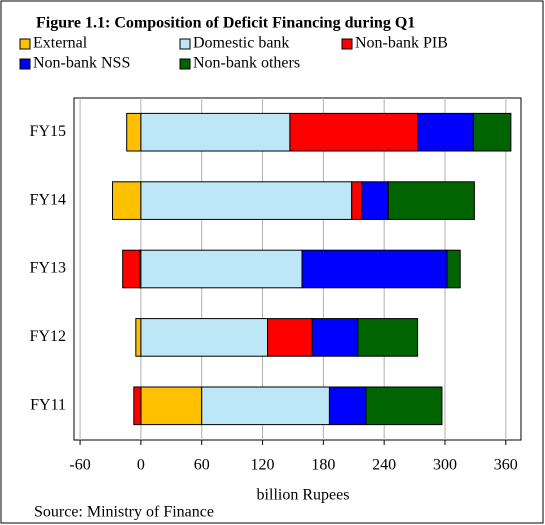 The image size is (545, 525). Describe the element at coordinates (81, 63) in the screenshot. I see `legend-label: Non-bank NSS` at that location.